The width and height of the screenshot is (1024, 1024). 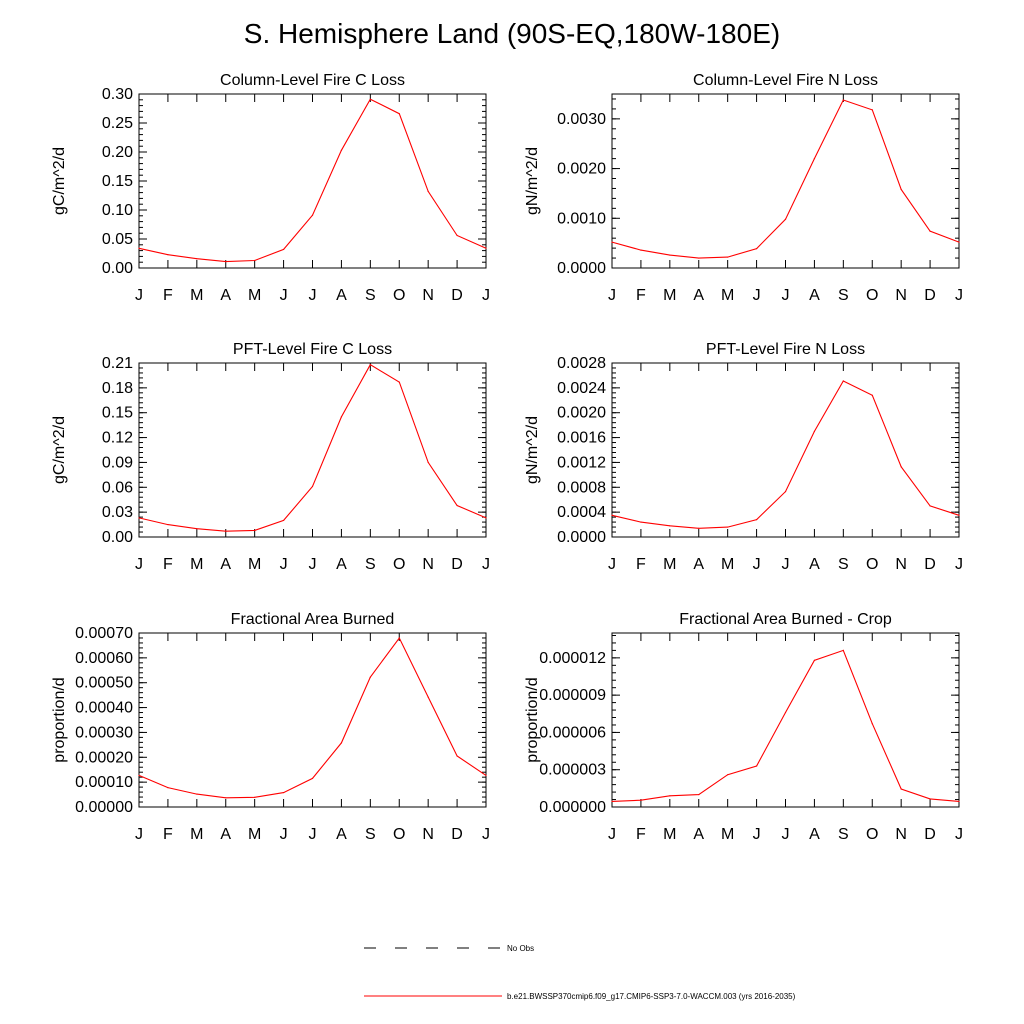 What do you see at coordinates (104, 658) in the screenshot?
I see `y-tick-label: 0.00060` at bounding box center [104, 658].